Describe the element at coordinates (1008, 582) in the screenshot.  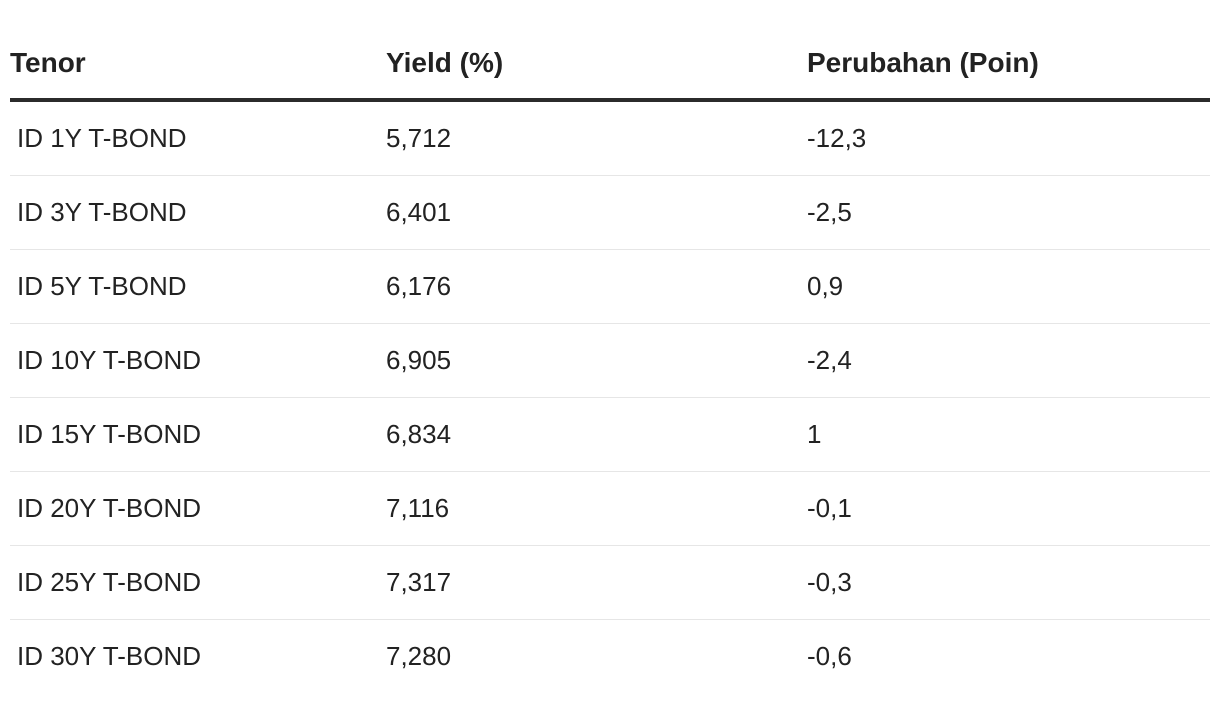
I see `cell-change: -0,3` at that location.